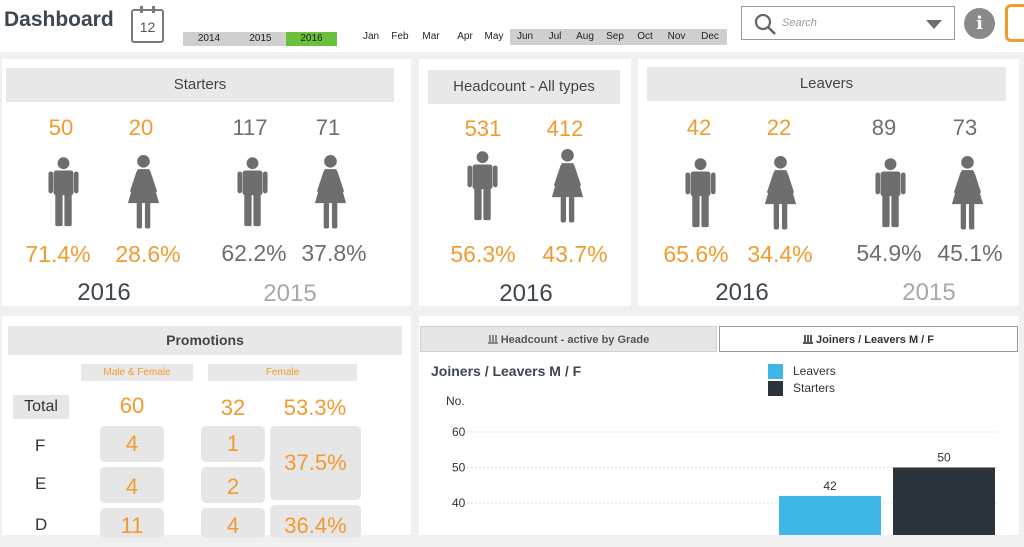 The image size is (1024, 547). I want to click on starters-2016-male-count: 50, so click(61, 127).